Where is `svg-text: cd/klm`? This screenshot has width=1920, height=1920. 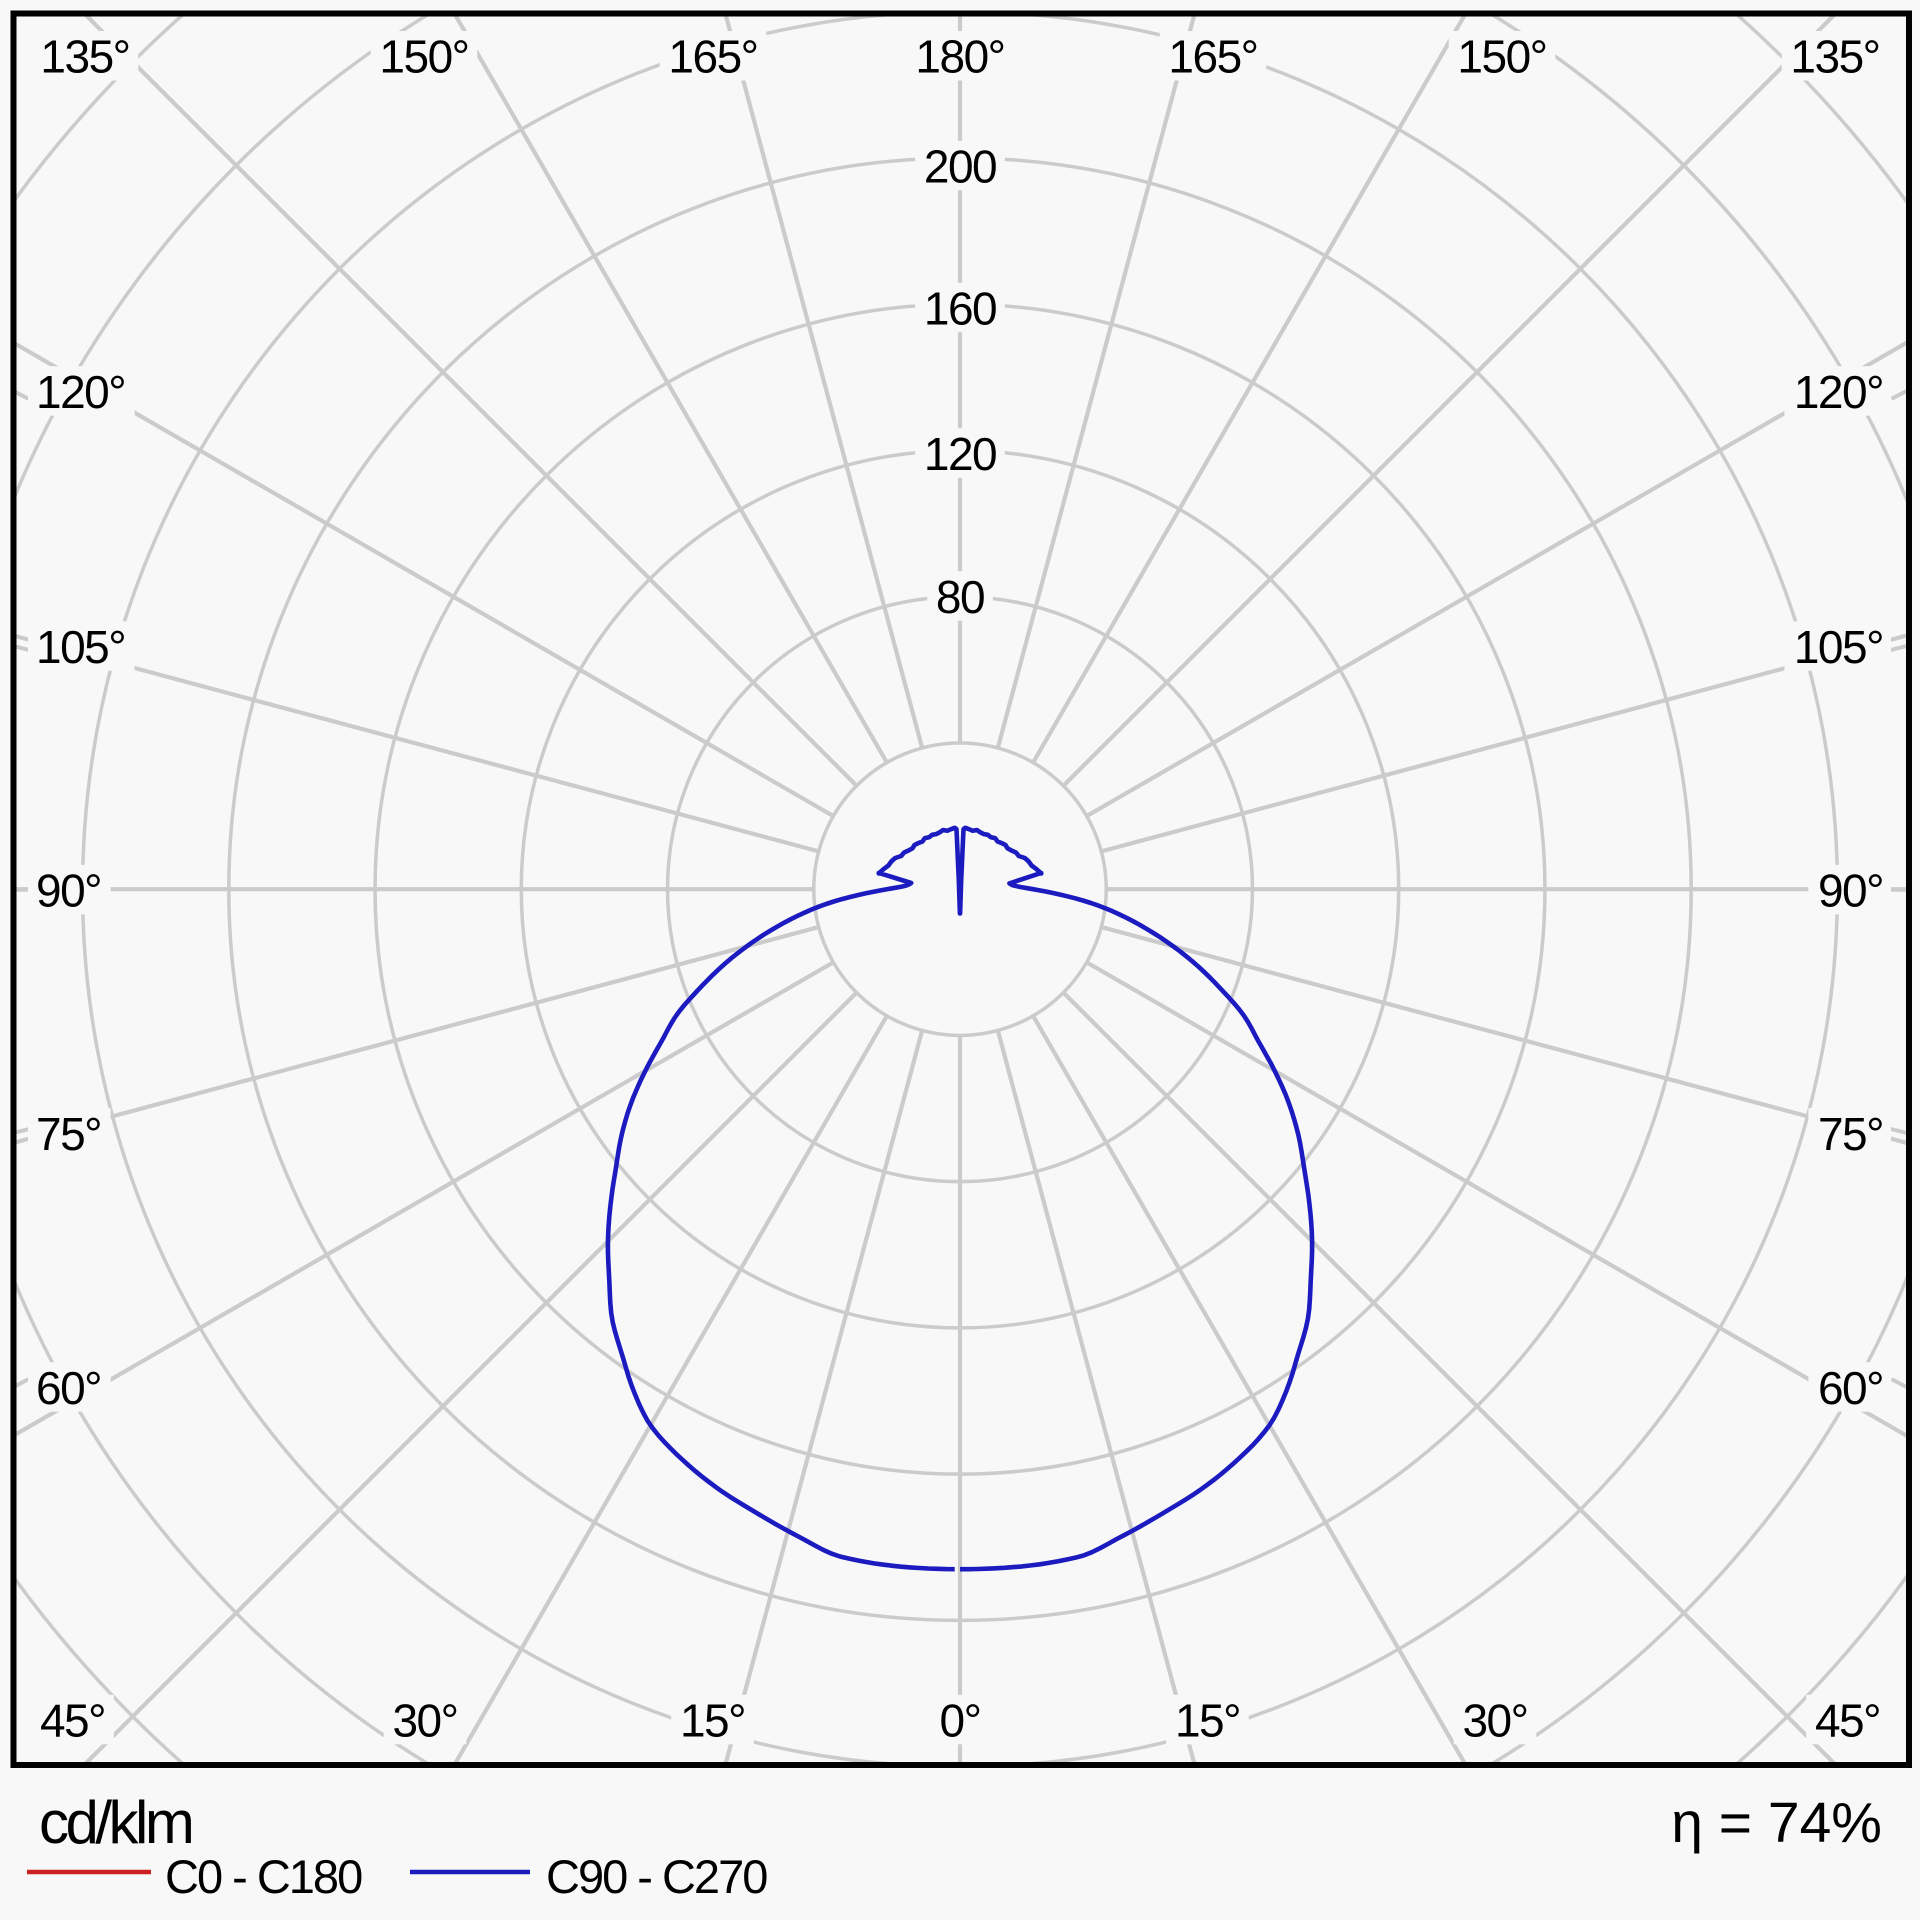
svg-text: cd/klm is located at coordinates (115, 1822).